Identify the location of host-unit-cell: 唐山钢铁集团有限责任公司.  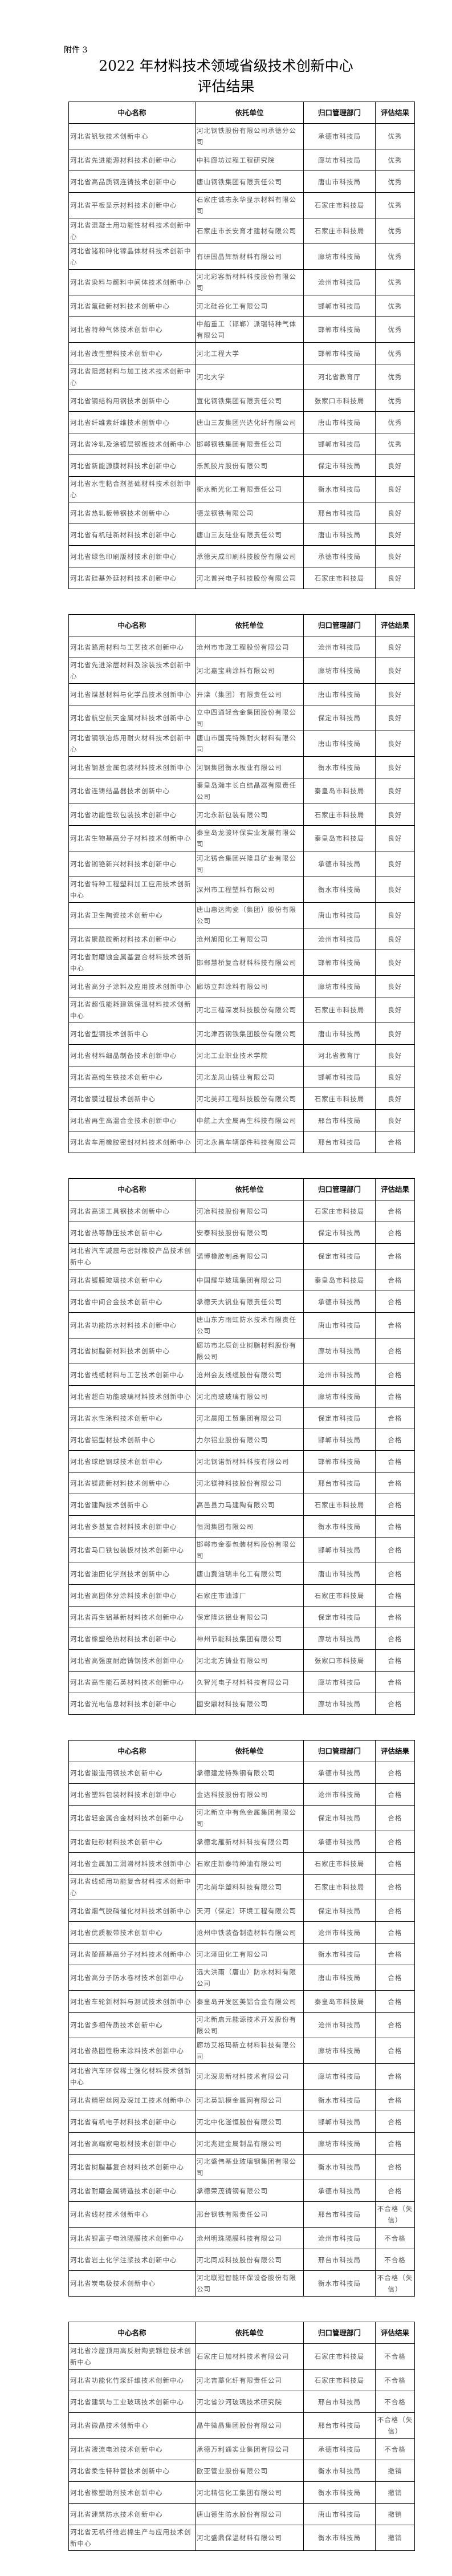
(249, 182).